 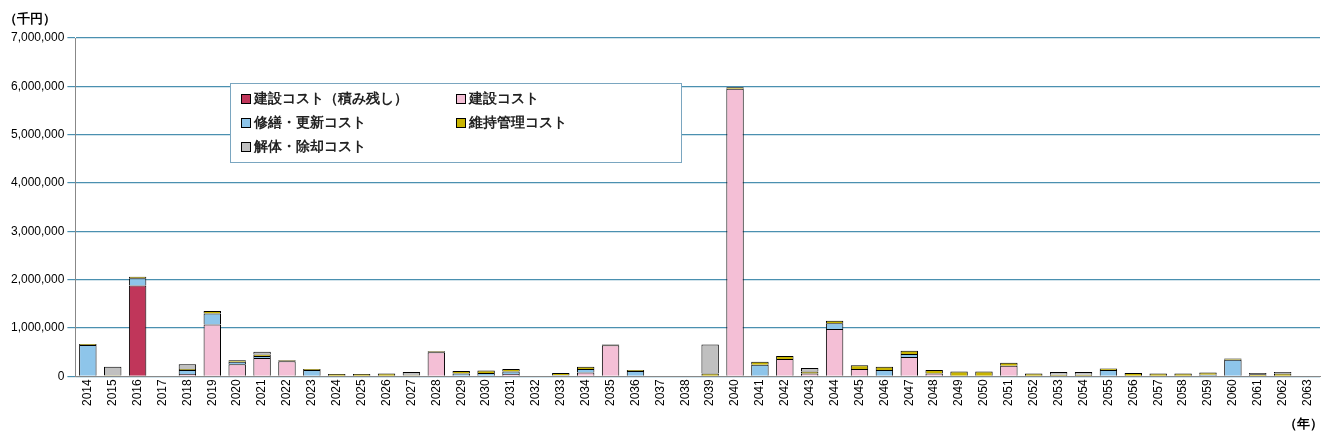 What do you see at coordinates (37, 133) in the screenshot?
I see `y-tick-label: 5,000,000` at bounding box center [37, 133].